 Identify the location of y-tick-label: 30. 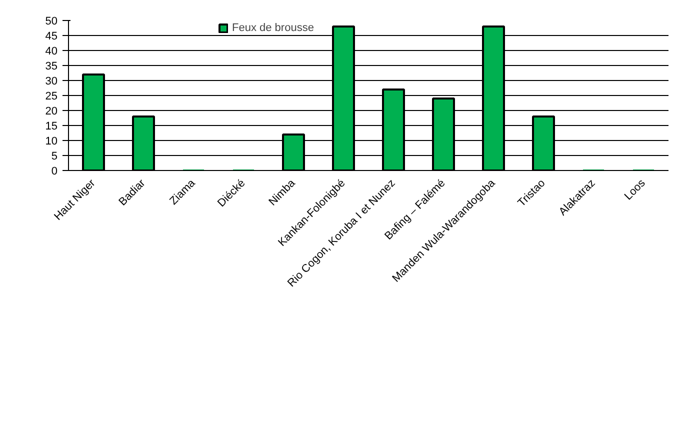
(51, 82).